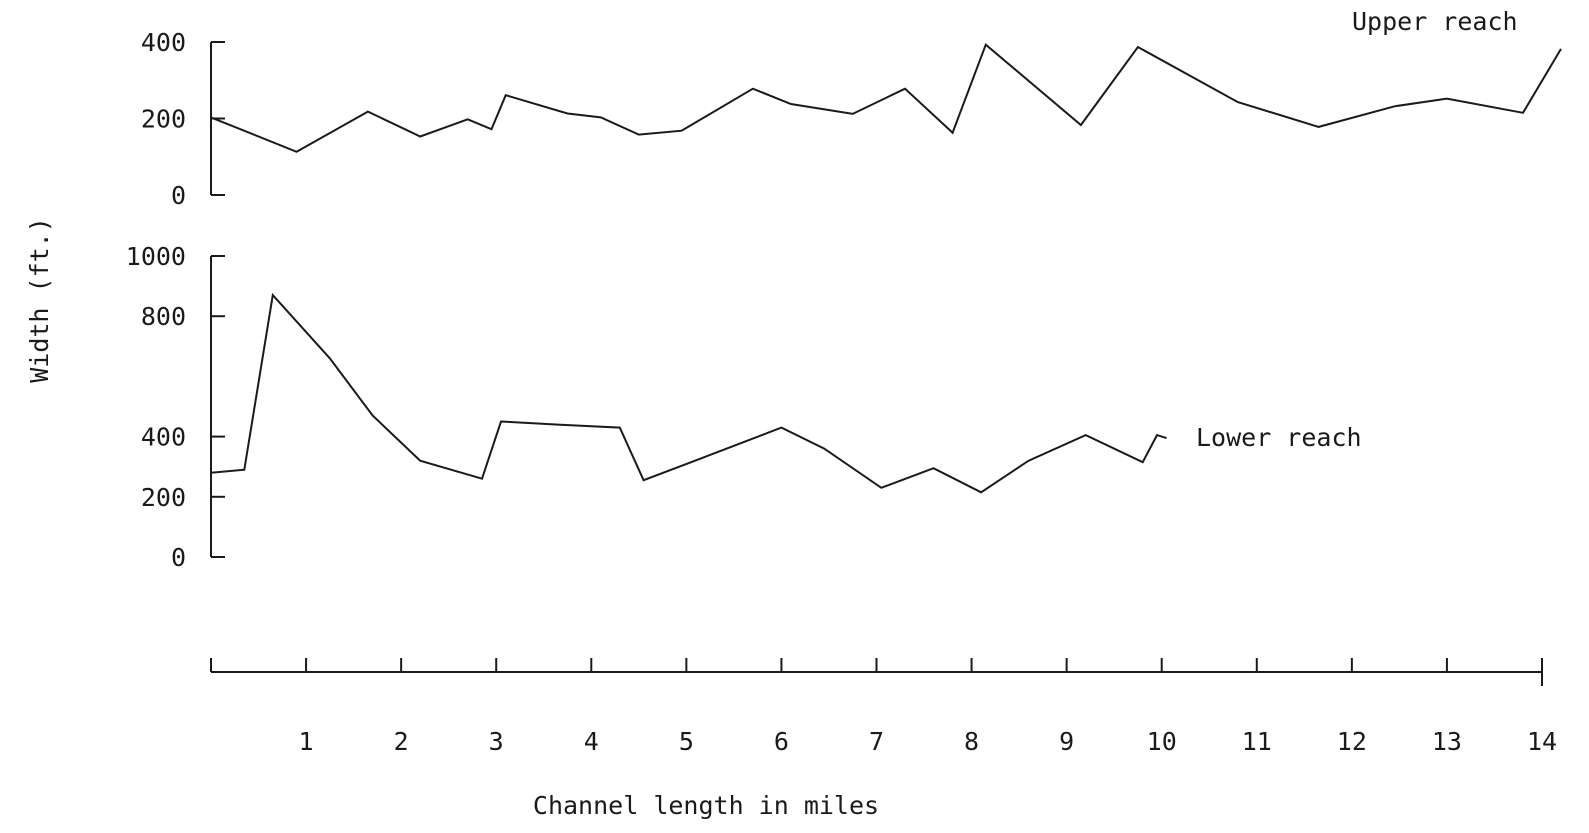 The image size is (1589, 833). Describe the element at coordinates (1352, 741) in the screenshot. I see `x-tick-label: 12` at that location.